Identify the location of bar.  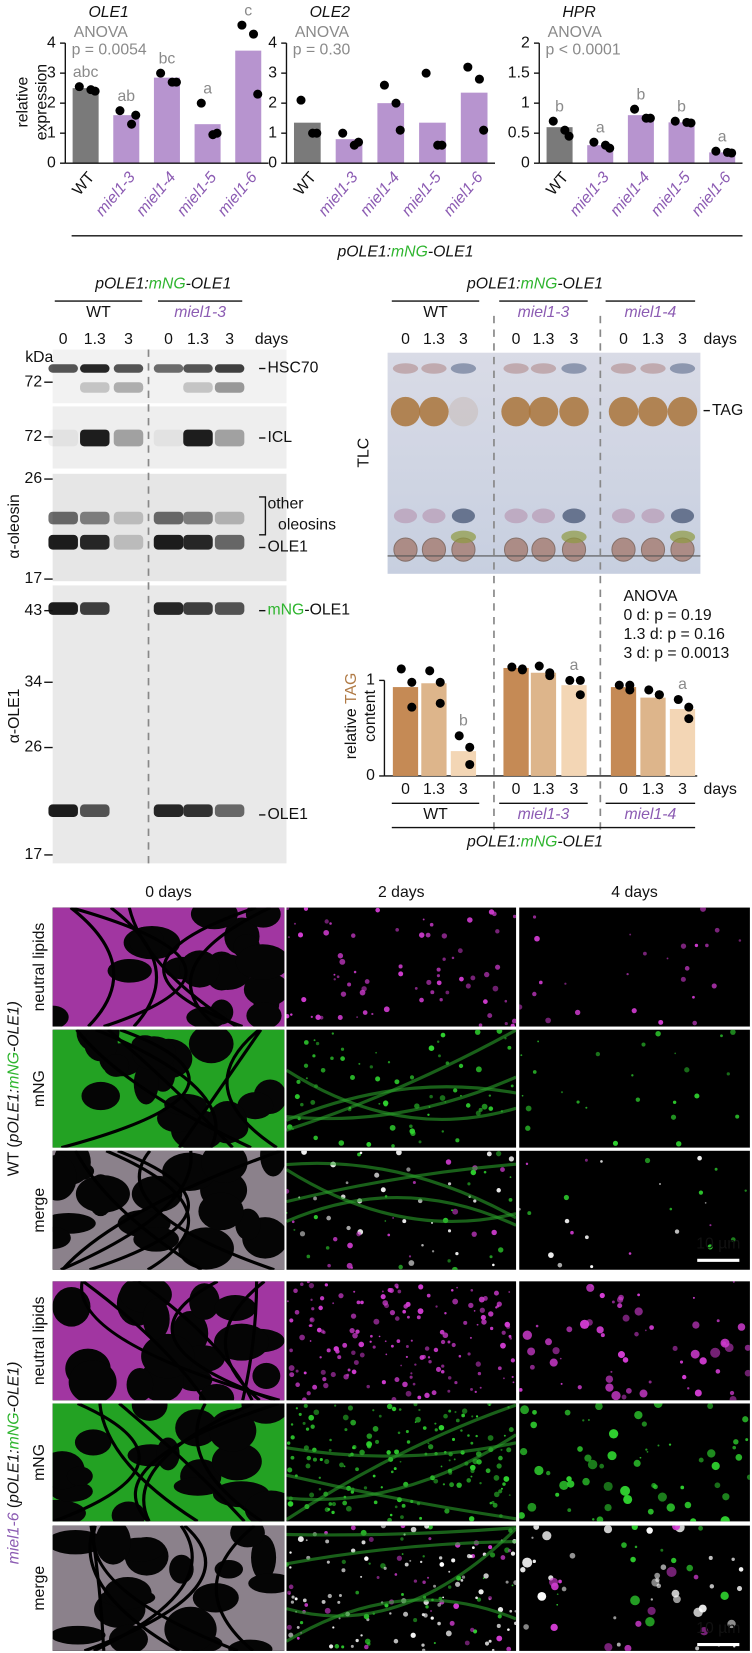
(623, 731).